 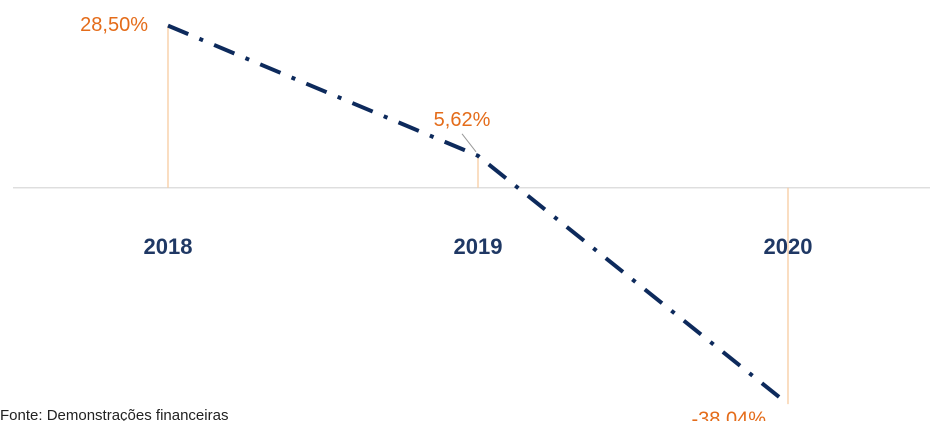 What do you see at coordinates (469, 143) in the screenshot?
I see `leader-line` at bounding box center [469, 143].